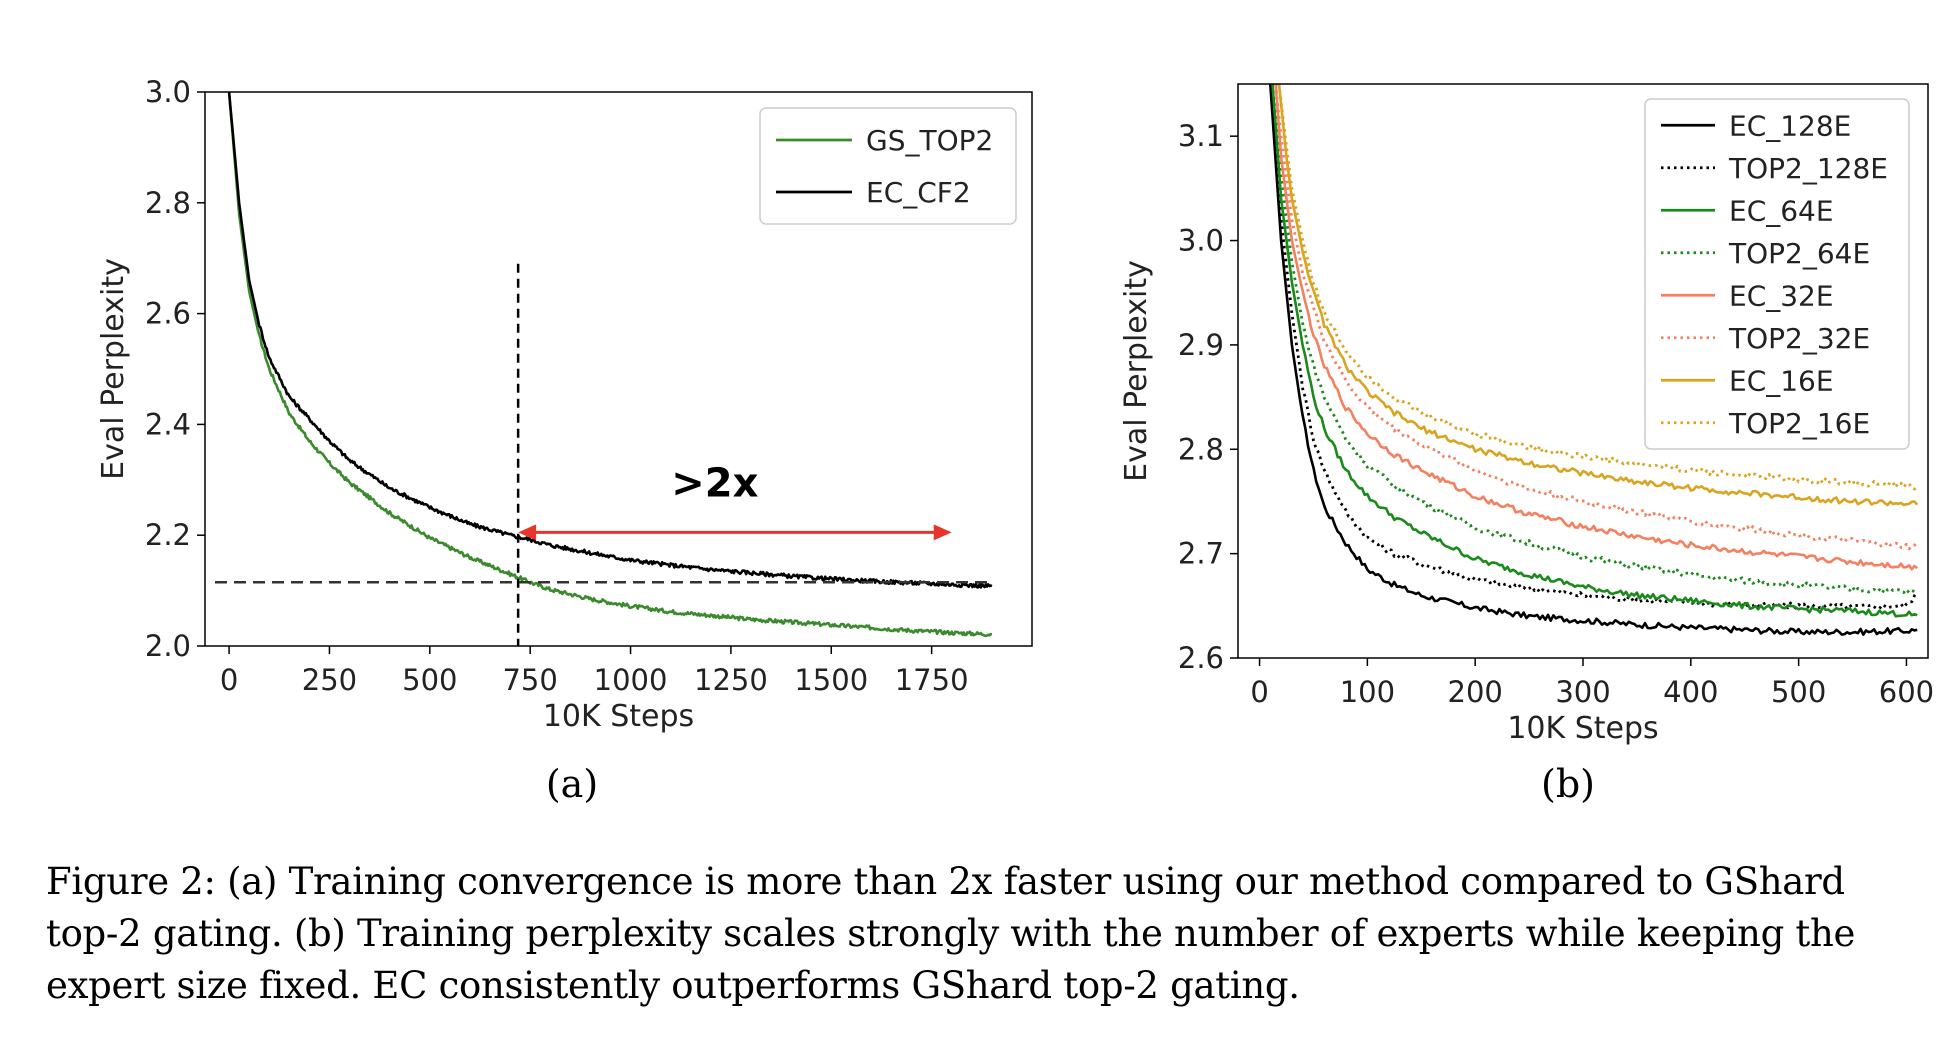  I want to click on legend-label: TOP2_128E, so click(1808, 168).